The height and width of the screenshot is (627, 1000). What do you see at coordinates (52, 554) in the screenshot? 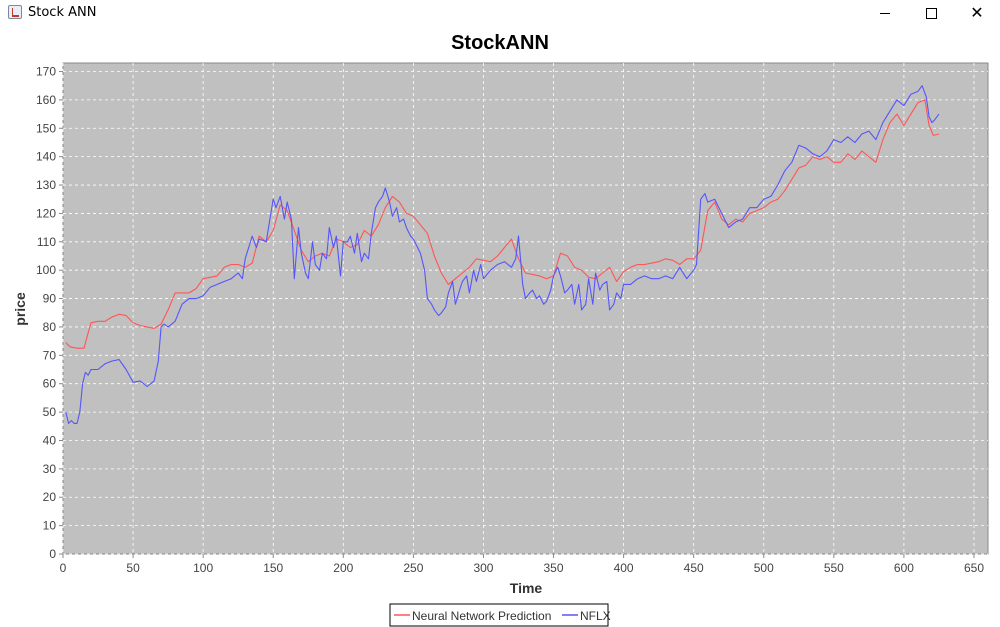
I see `y-tick-label: 0` at bounding box center [52, 554].